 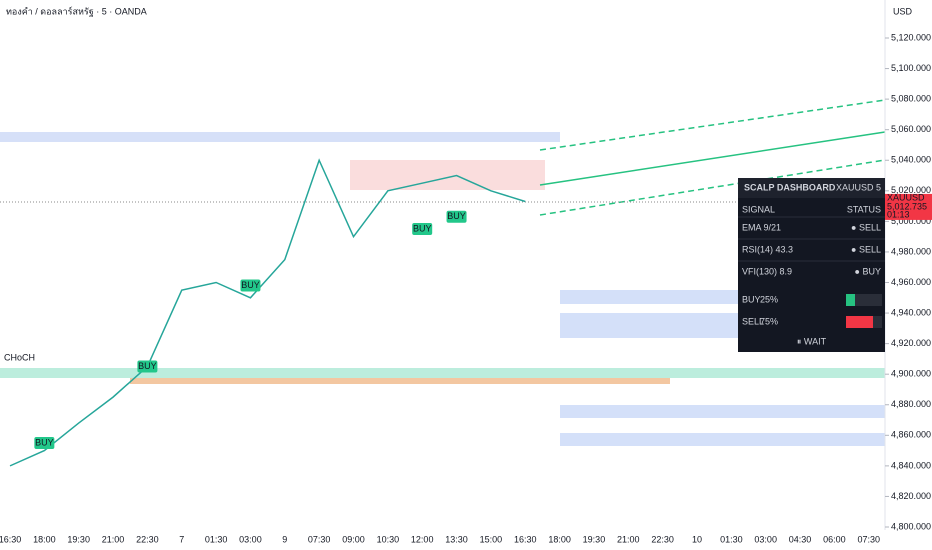 I want to click on price-tag, so click(x=908, y=206).